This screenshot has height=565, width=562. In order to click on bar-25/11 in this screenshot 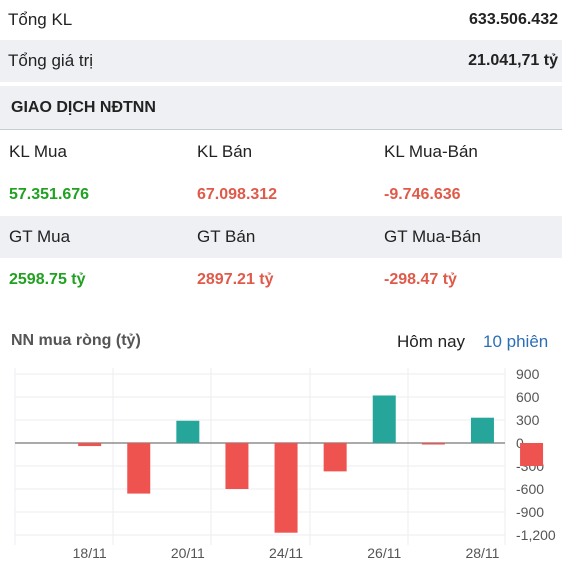, I will do `click(335, 457)`.